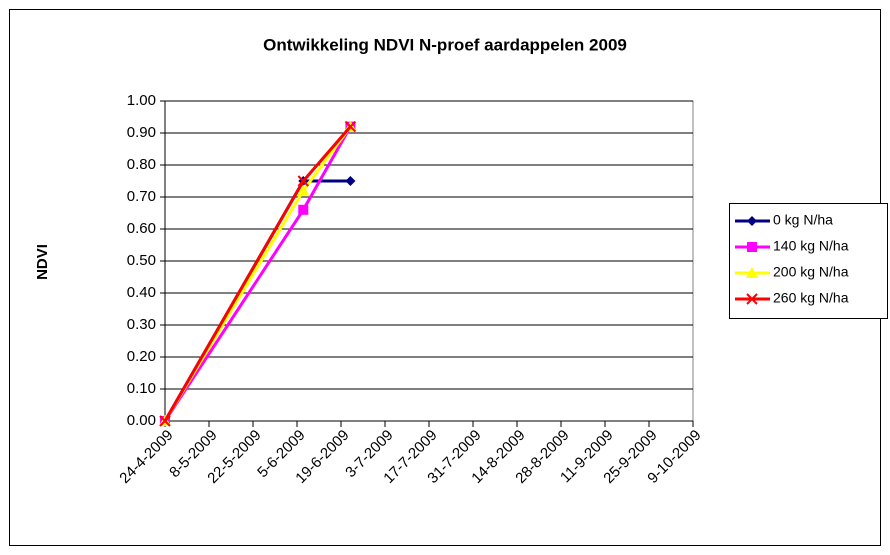 The height and width of the screenshot is (555, 890). I want to click on legend-label: 200 kg N/ha, so click(811, 272).